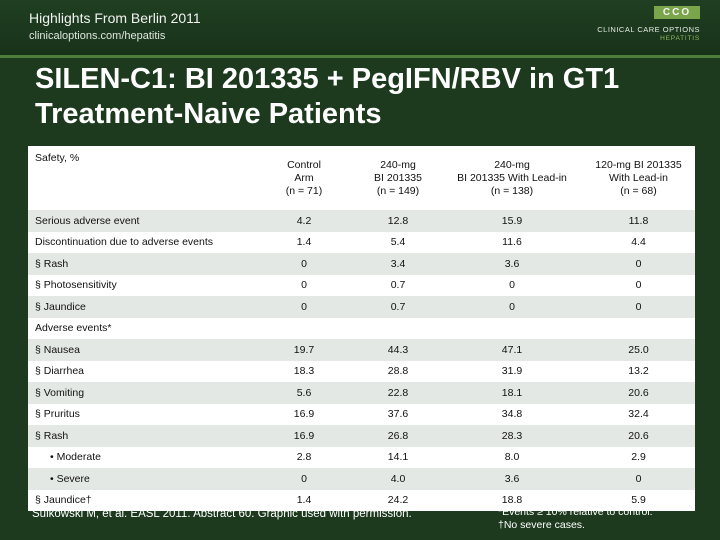 The width and height of the screenshot is (720, 540). I want to click on column-header-line: (n = 138), so click(512, 190).